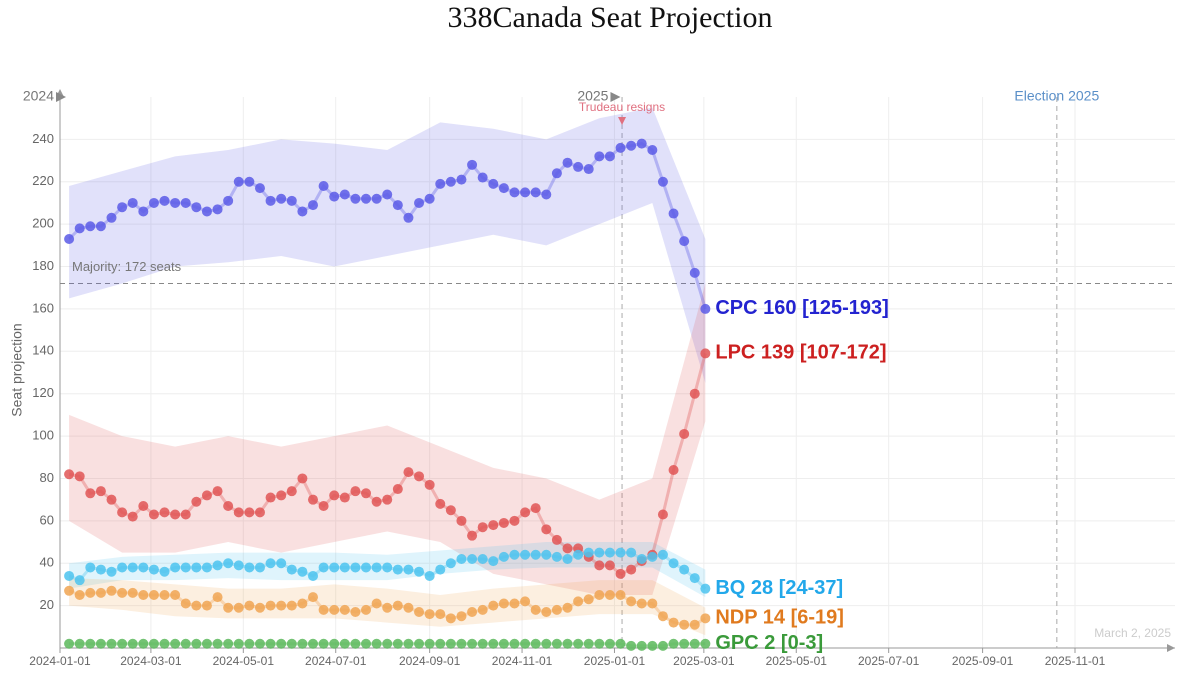 The image size is (1179, 677). I want to click on year-marker: 2025, so click(592, 96).